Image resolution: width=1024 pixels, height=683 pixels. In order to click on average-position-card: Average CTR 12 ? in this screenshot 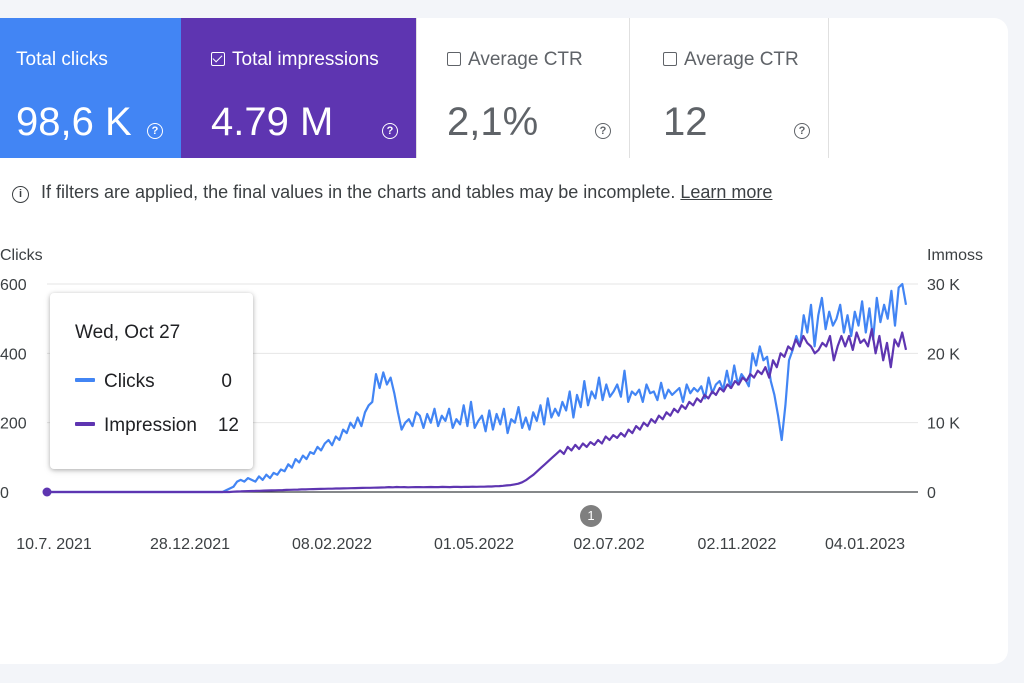, I will do `click(730, 88)`.